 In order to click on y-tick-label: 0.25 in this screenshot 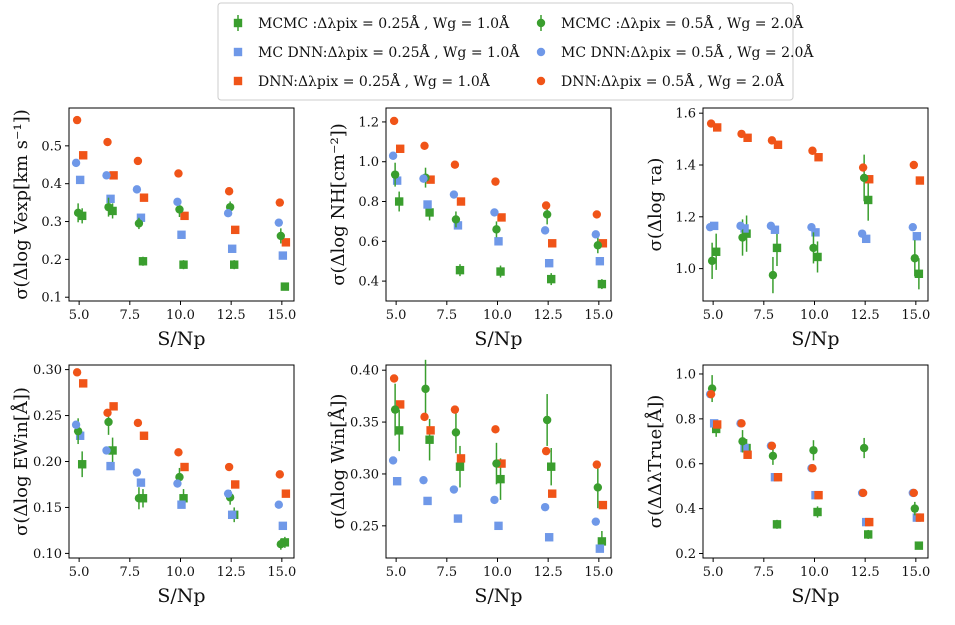, I will do `click(364, 526)`.